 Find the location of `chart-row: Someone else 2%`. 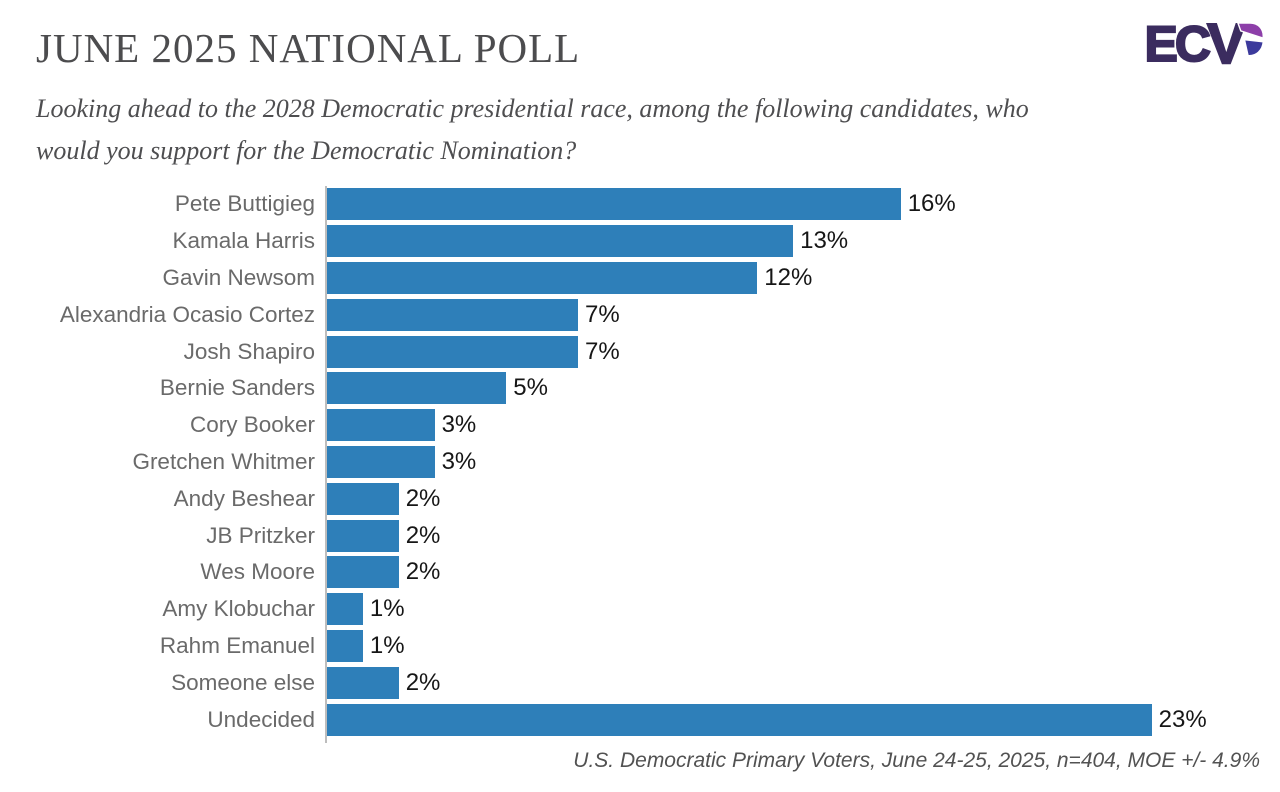

chart-row: Someone else 2% is located at coordinates (640, 683).